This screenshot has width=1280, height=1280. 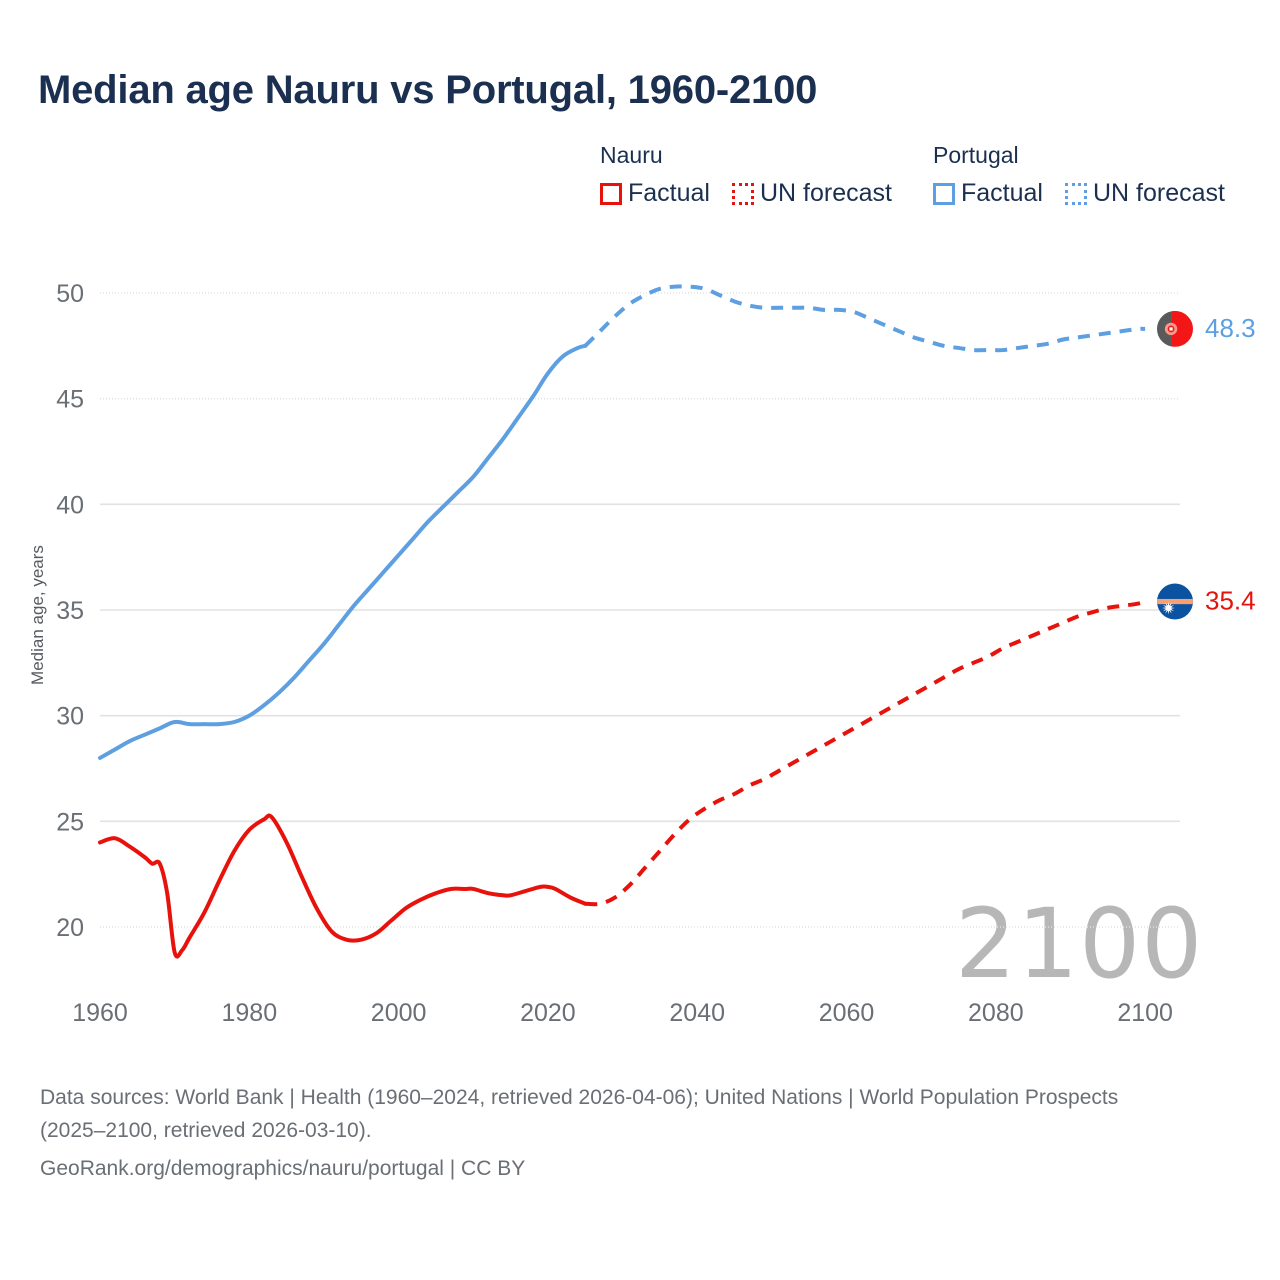 What do you see at coordinates (70, 505) in the screenshot?
I see `svg-text: 40` at bounding box center [70, 505].